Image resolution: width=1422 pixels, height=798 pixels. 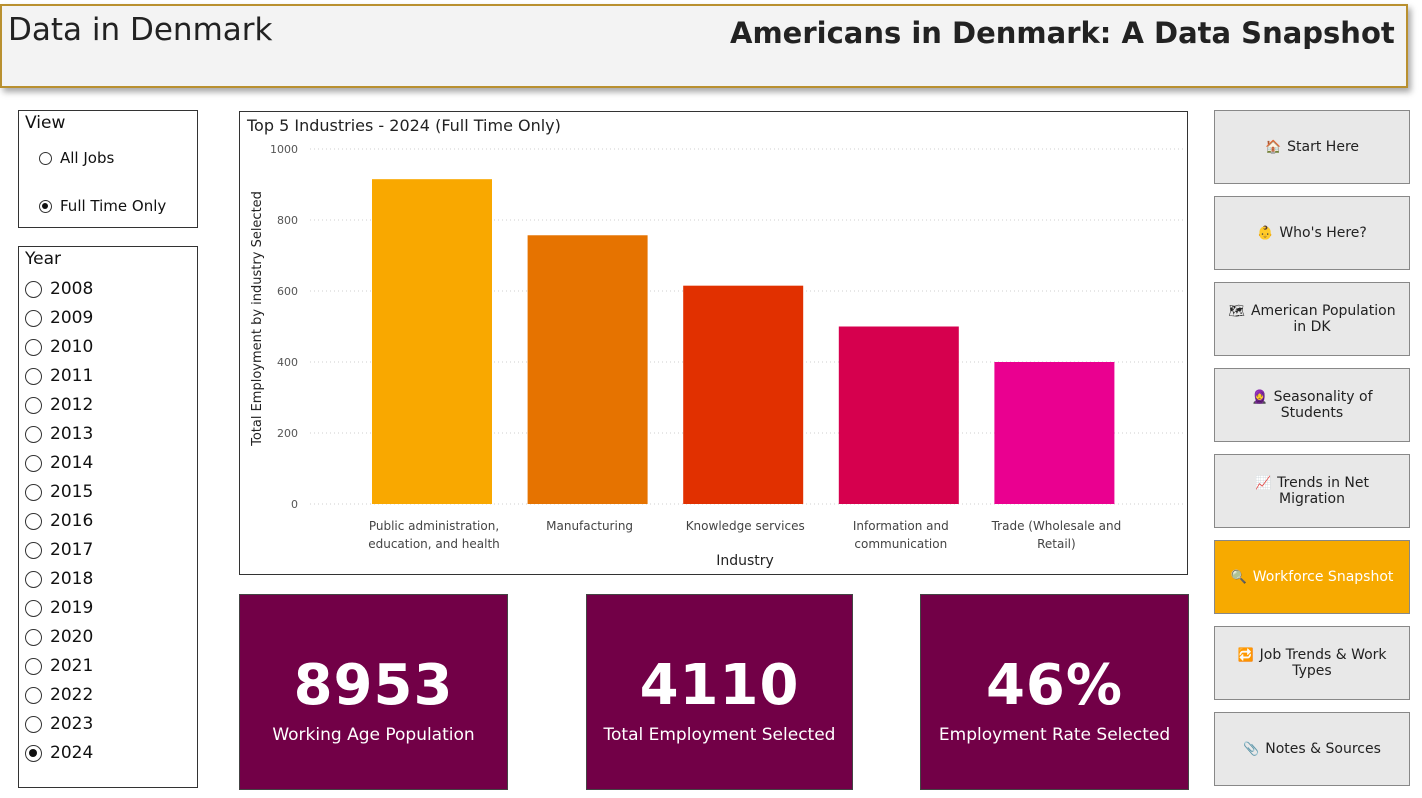 I want to click on y-tick-label: 200, so click(x=287, y=433).